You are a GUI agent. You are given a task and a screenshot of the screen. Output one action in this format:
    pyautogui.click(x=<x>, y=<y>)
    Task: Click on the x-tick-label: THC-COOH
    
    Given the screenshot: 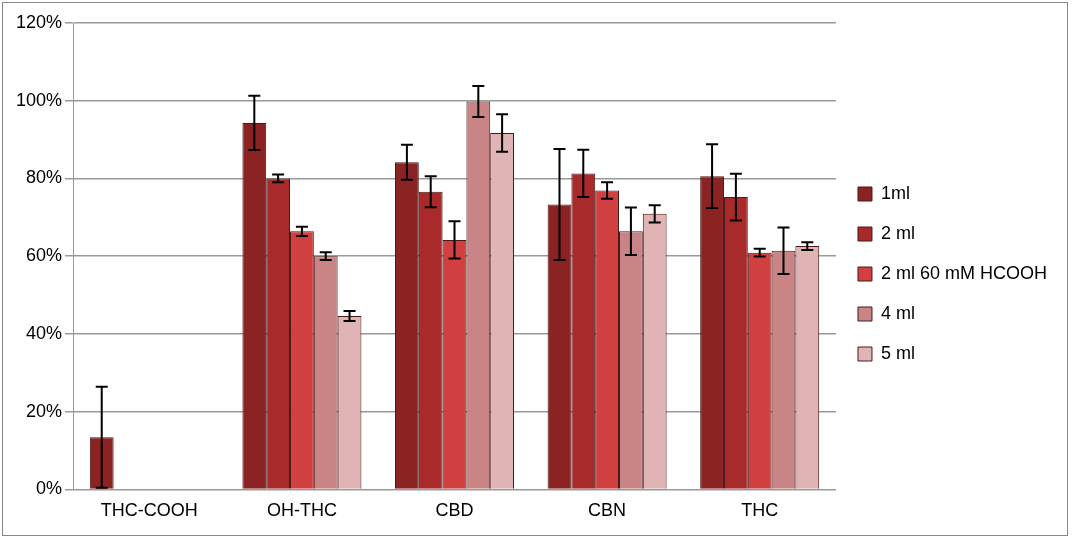 What is the action you would take?
    pyautogui.click(x=149, y=510)
    